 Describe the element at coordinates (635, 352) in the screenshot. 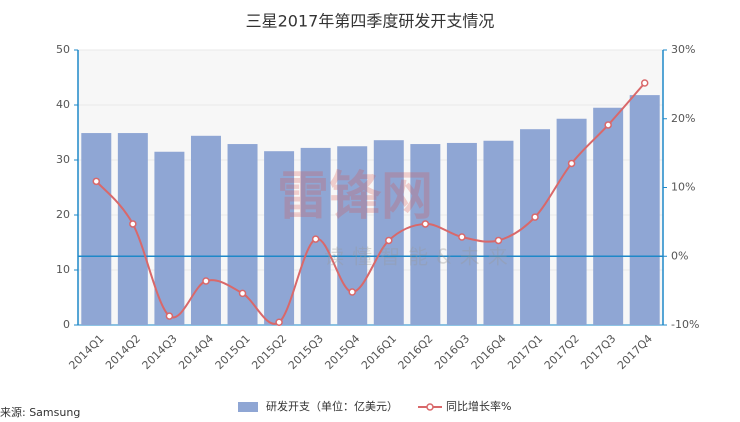

I see `x-tick-label: 2017Q4` at that location.